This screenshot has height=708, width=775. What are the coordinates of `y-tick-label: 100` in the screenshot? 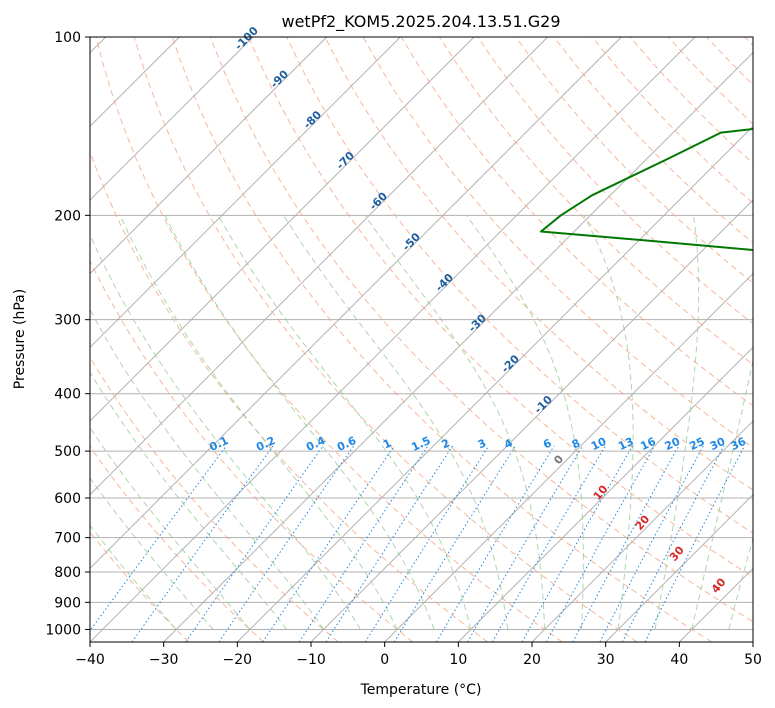 It's located at (67, 38).